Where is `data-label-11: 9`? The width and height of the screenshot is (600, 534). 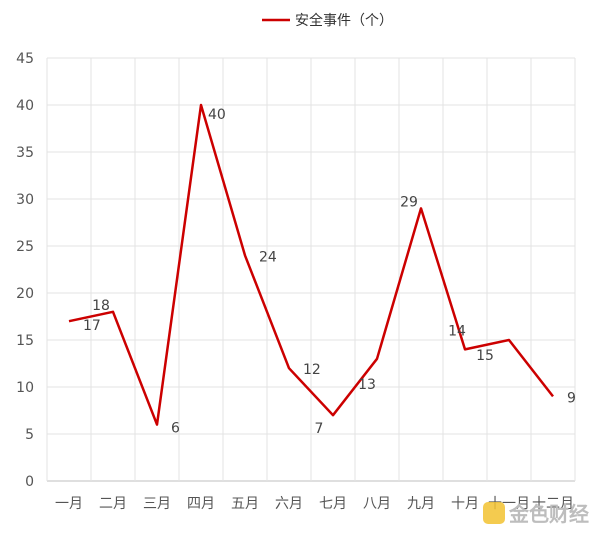
data-label-11: 9 is located at coordinates (571, 398).